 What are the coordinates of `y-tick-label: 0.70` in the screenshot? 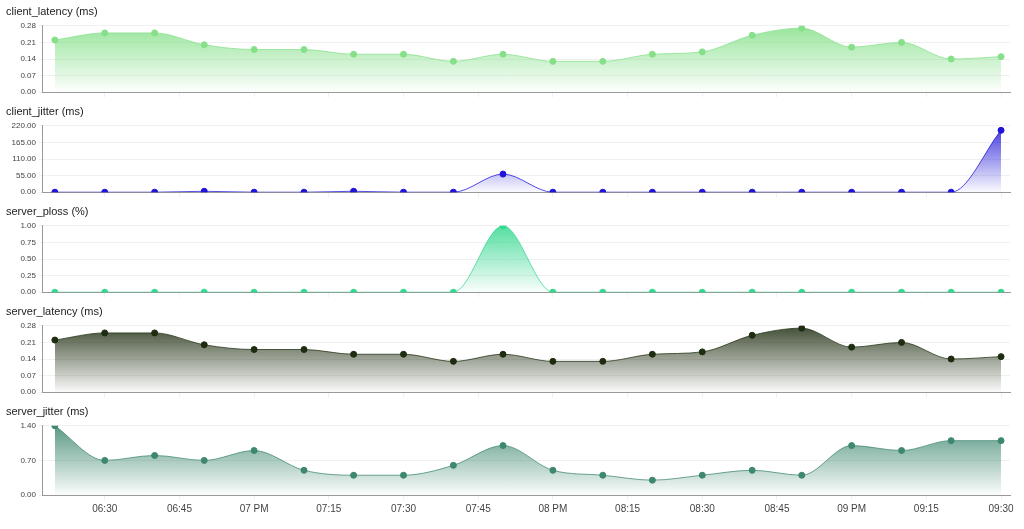 It's located at (28, 460).